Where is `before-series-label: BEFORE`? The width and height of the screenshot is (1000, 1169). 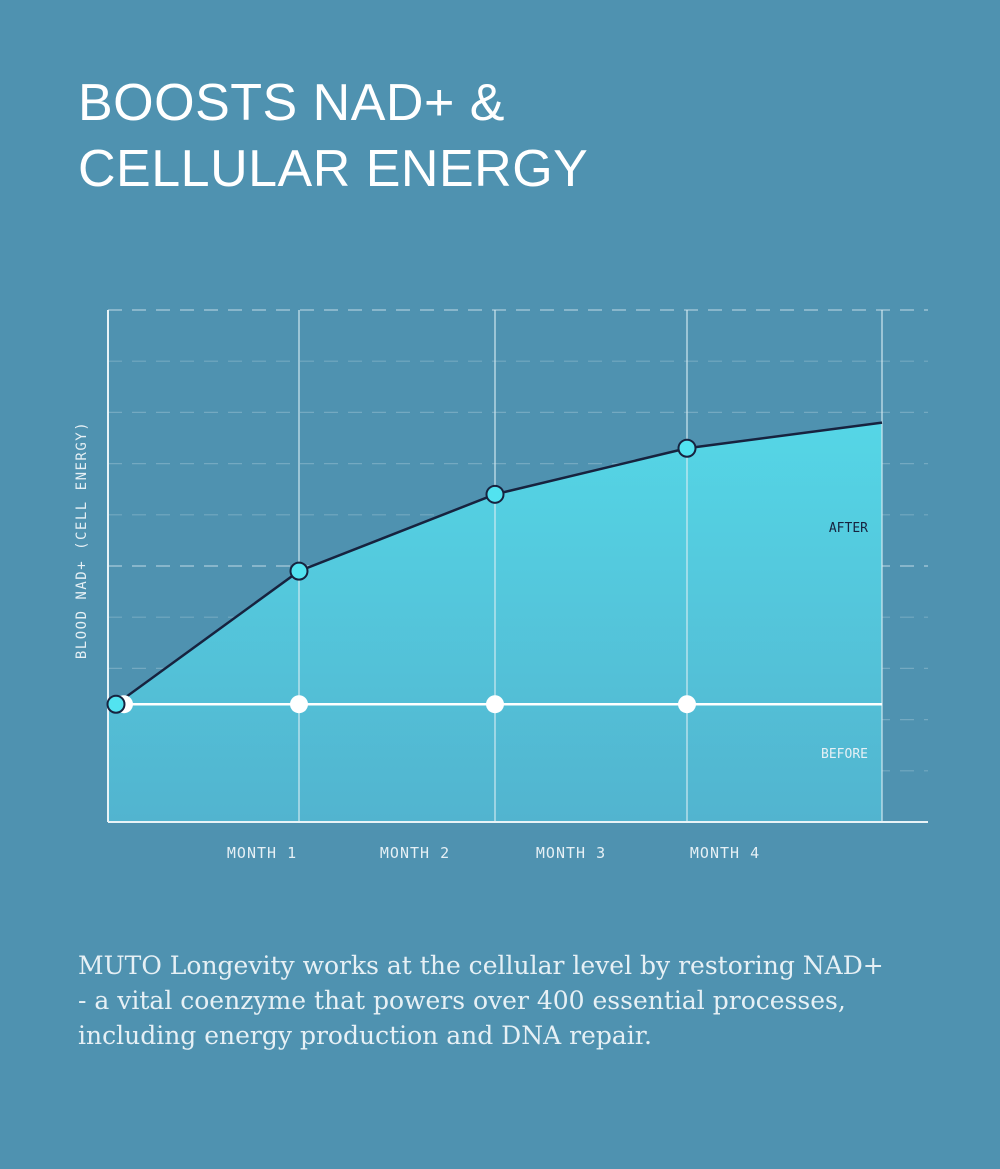 before-series-label: BEFORE is located at coordinates (844, 754).